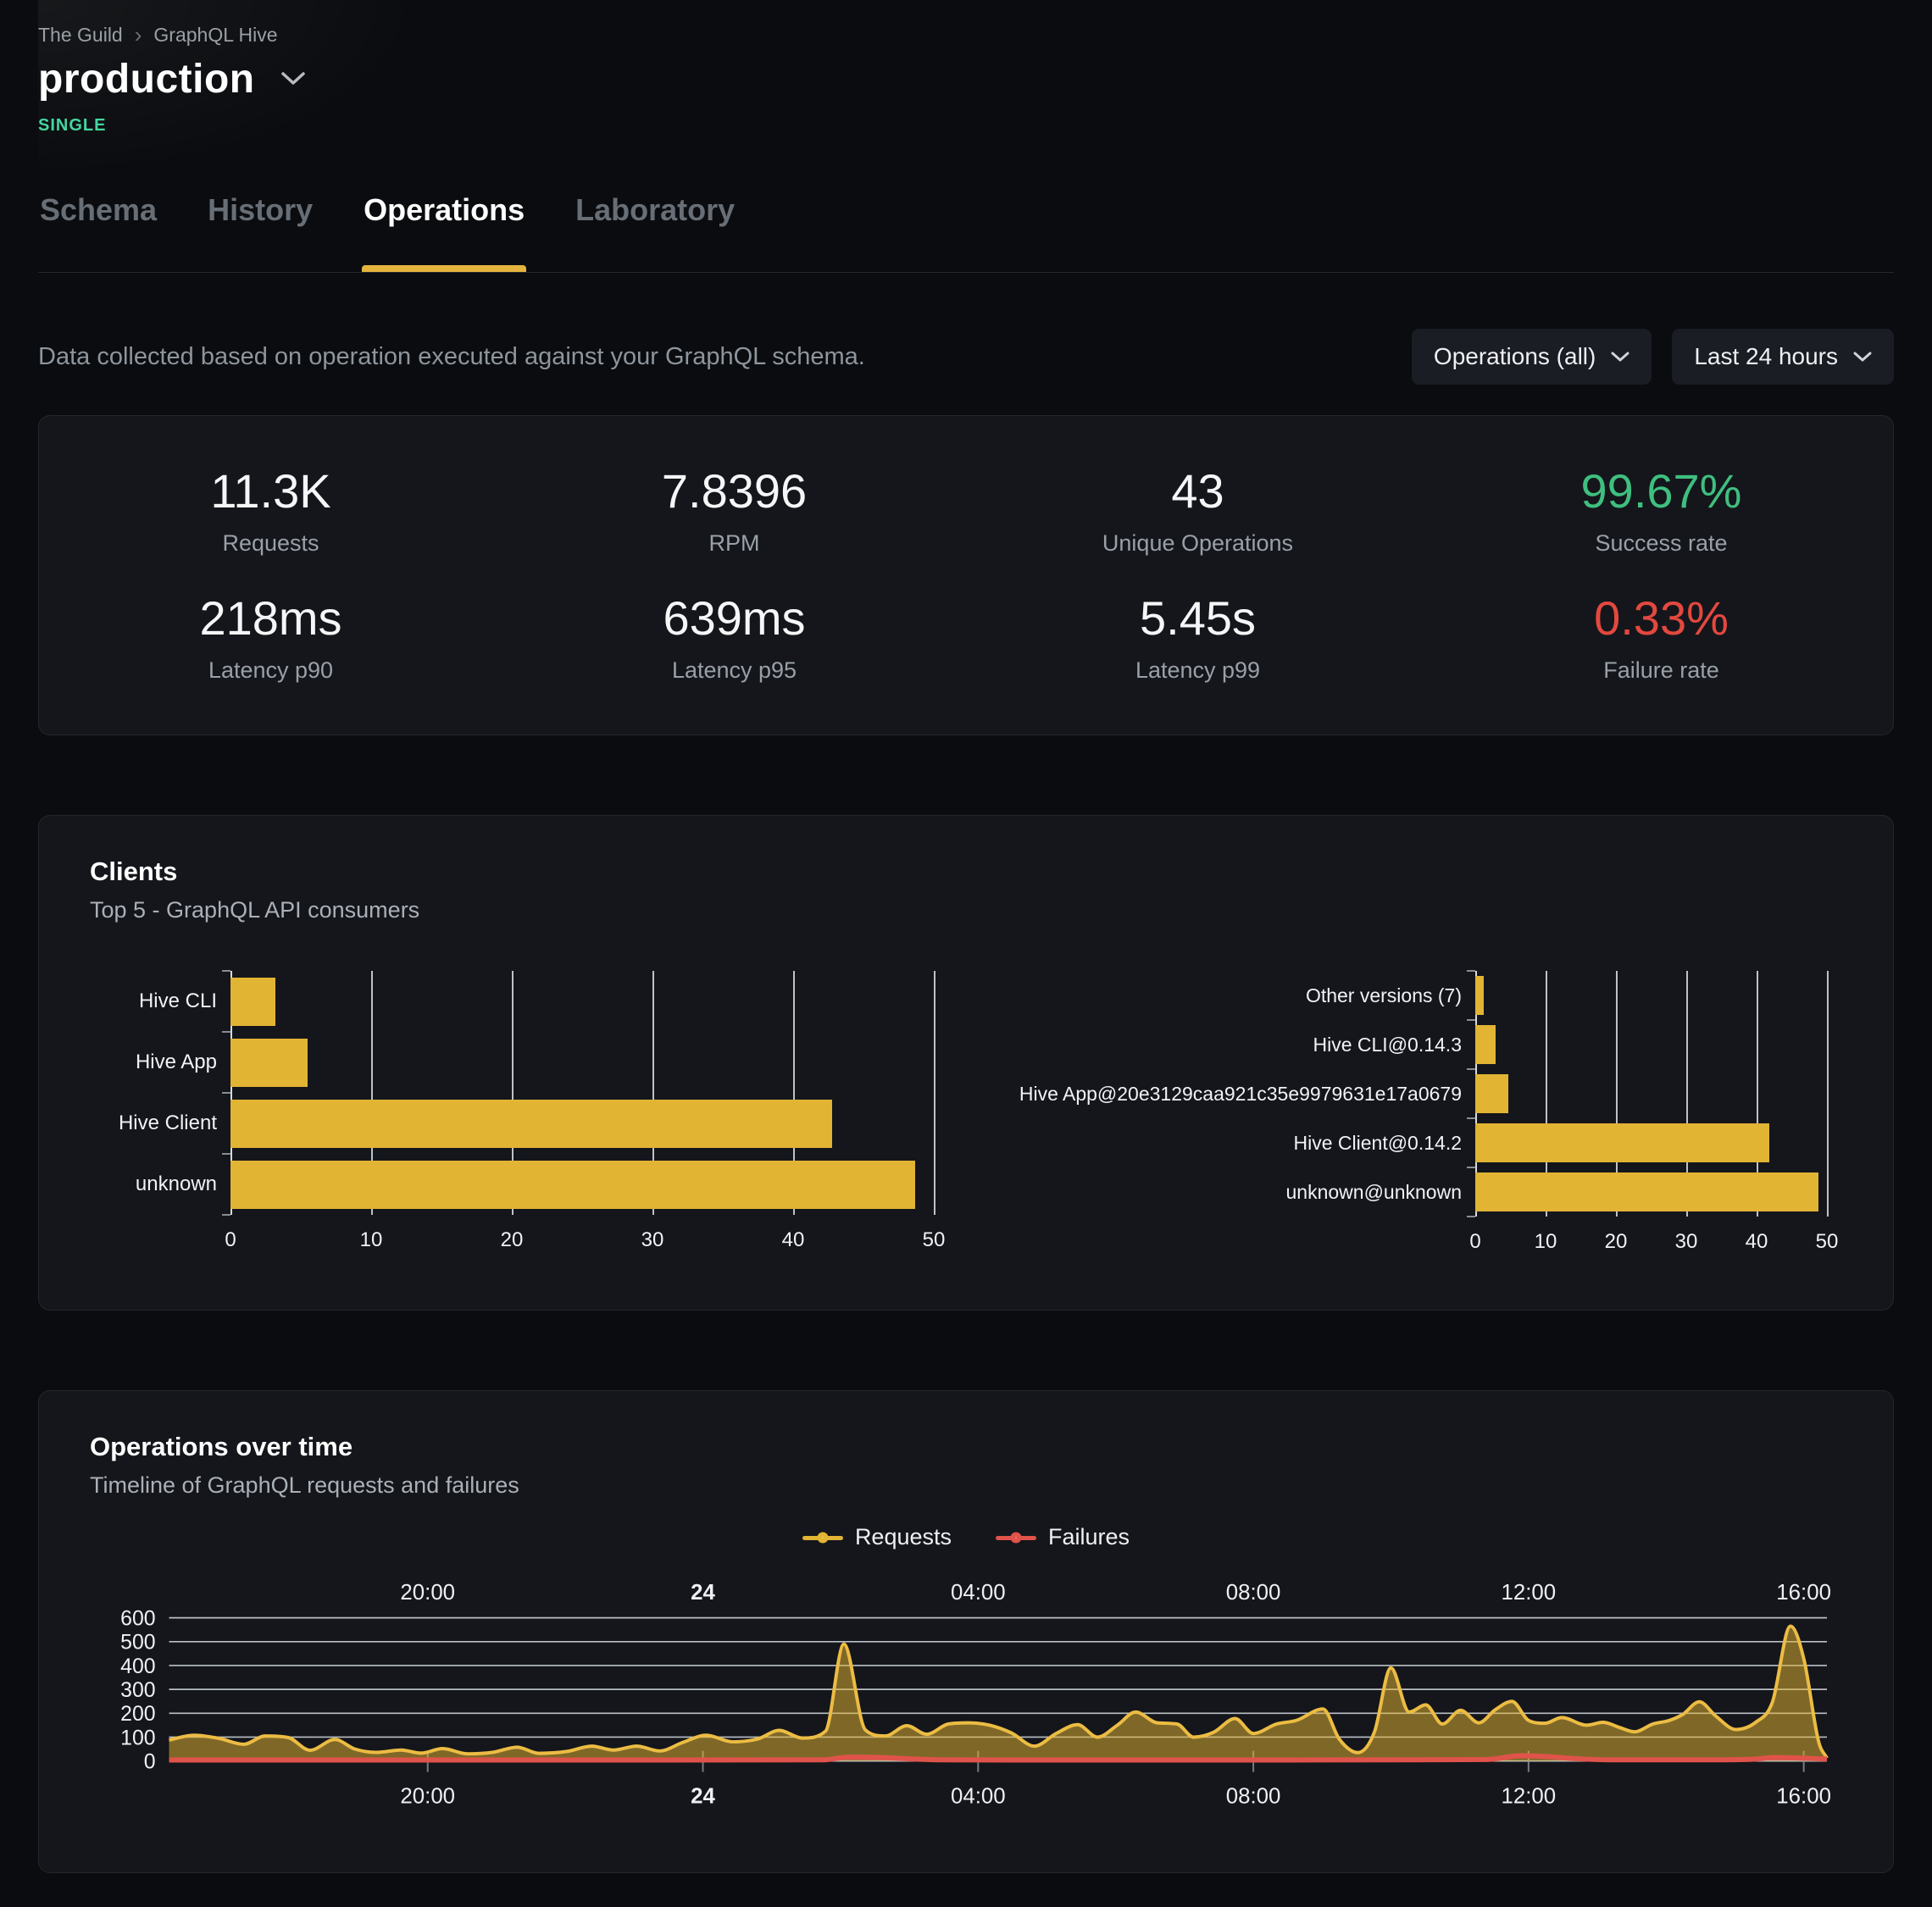  I want to click on svg-text: 100, so click(137, 1738).